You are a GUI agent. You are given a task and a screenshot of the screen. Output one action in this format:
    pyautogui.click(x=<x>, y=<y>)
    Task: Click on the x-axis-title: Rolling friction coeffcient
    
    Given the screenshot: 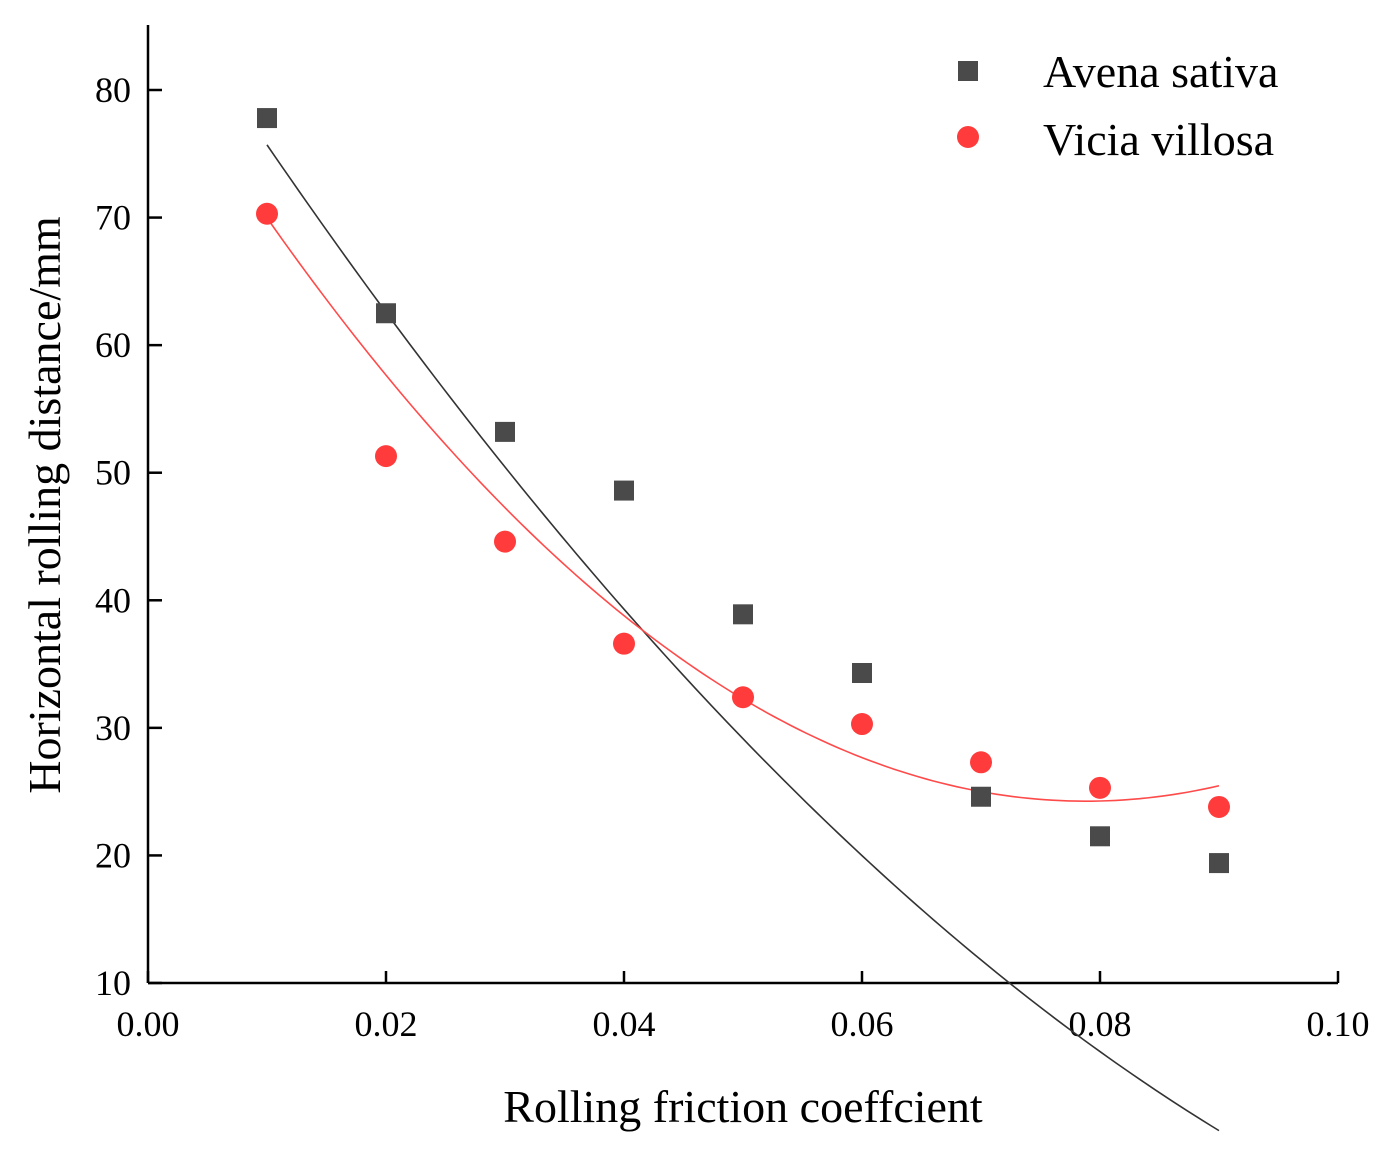 What is the action you would take?
    pyautogui.click(x=743, y=1106)
    